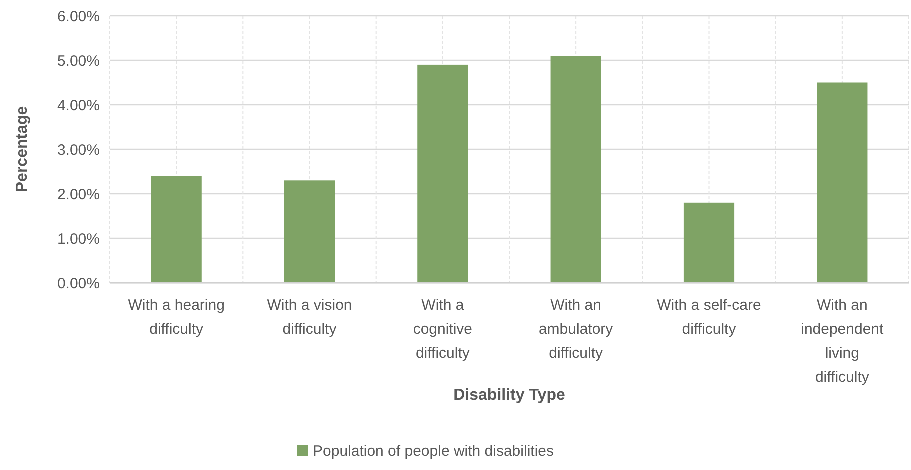 Image resolution: width=911 pixels, height=470 pixels. I want to click on x-axis-title: Disability Type, so click(510, 395).